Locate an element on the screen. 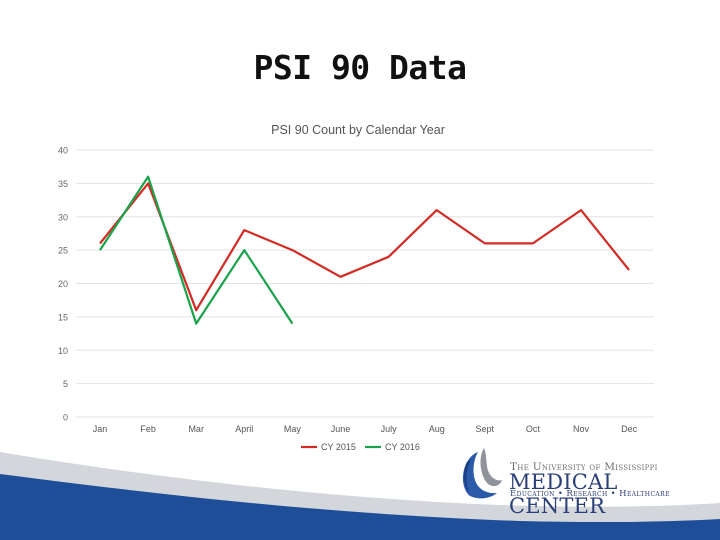  y-tick-label: 20 is located at coordinates (63, 284).